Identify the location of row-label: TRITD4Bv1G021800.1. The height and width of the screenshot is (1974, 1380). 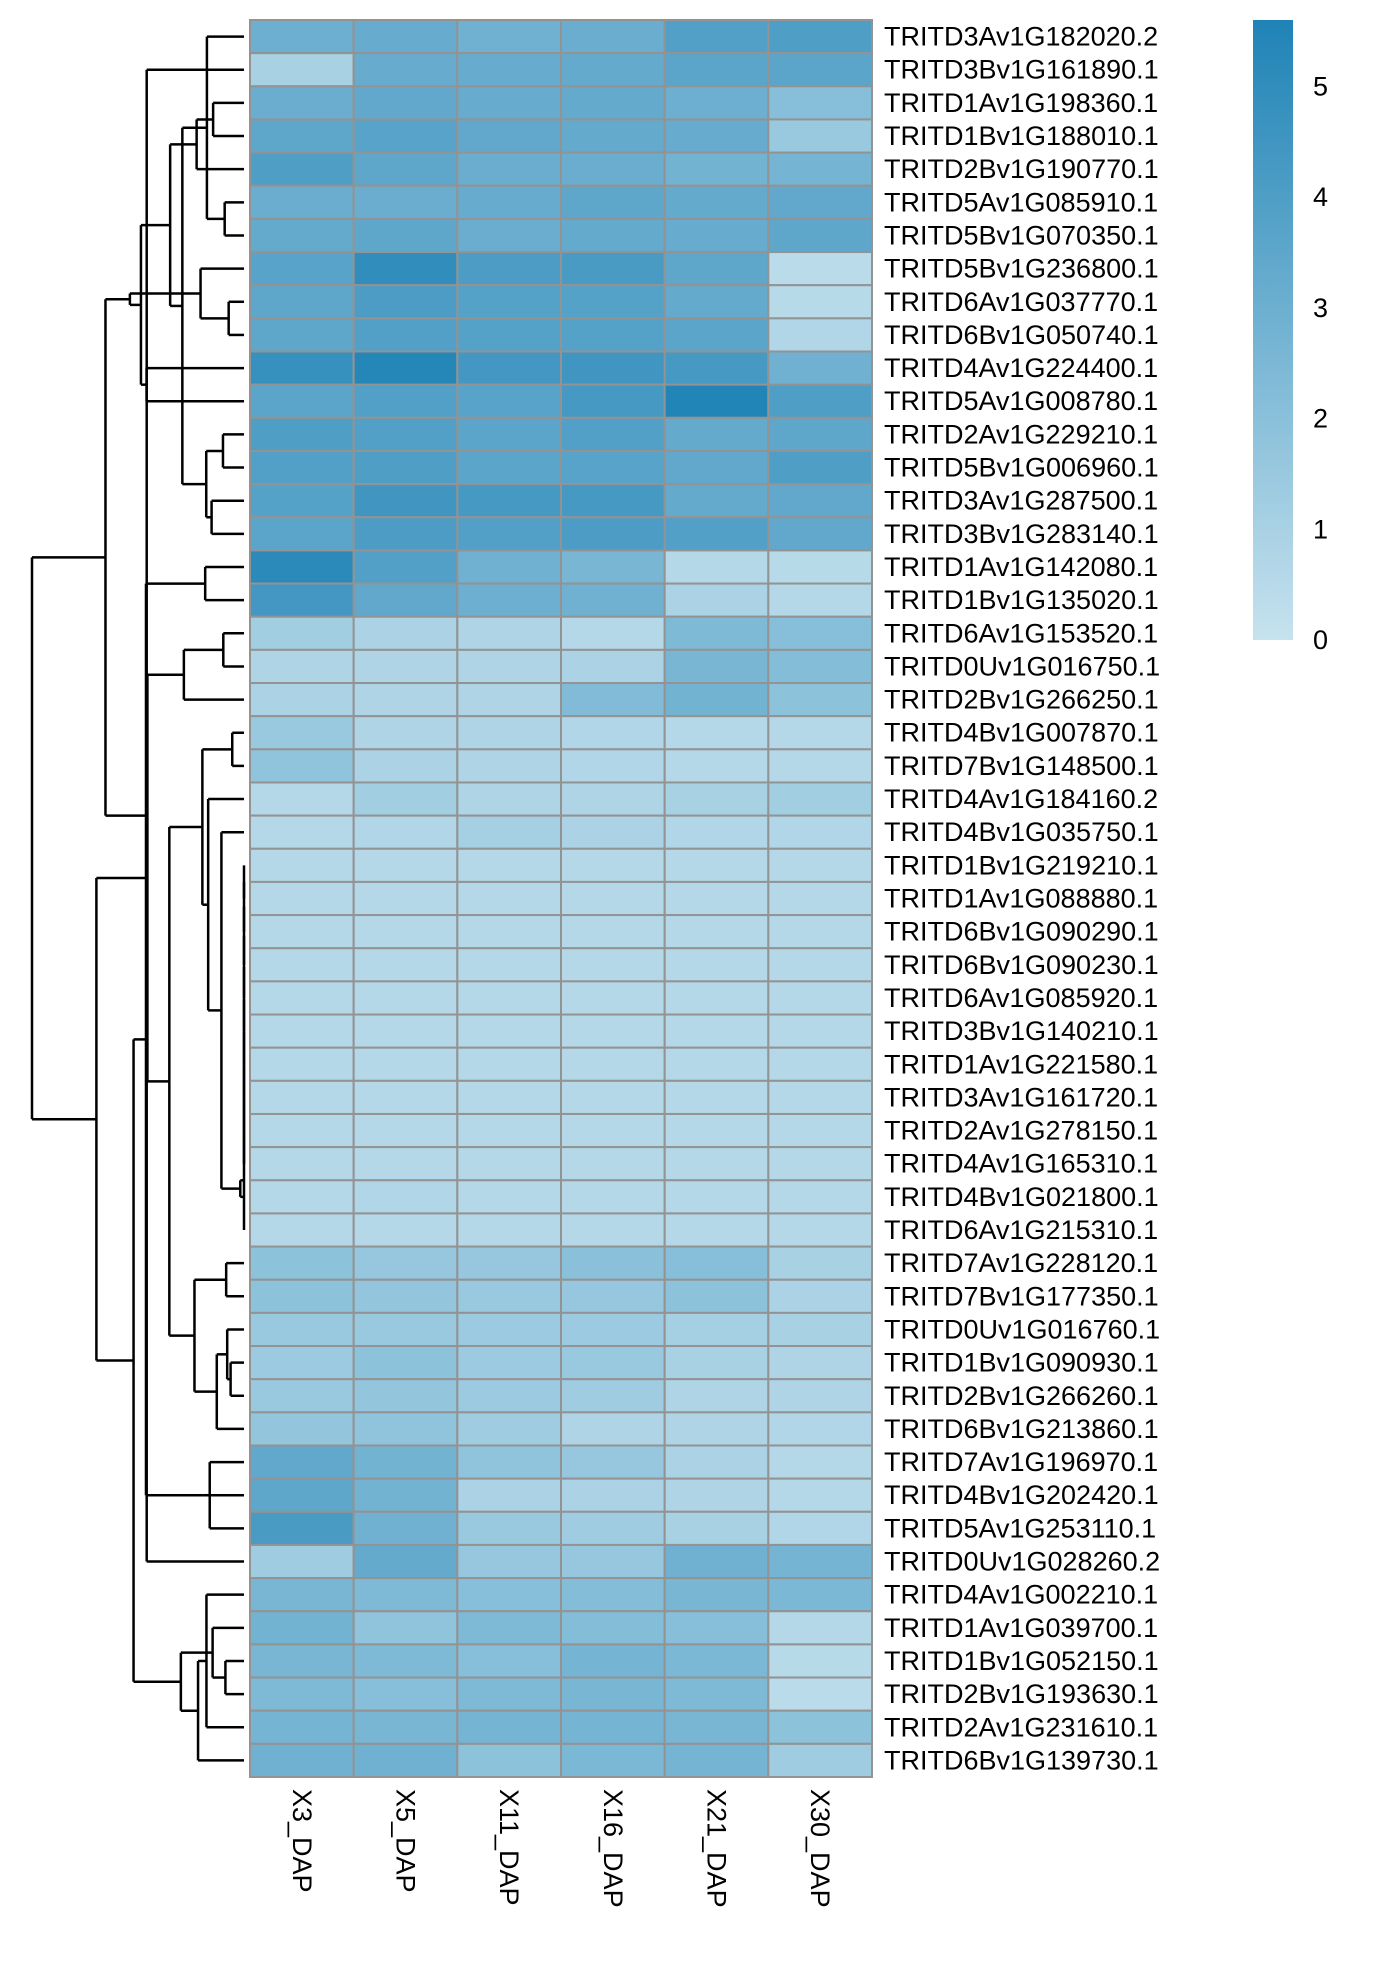
(1021, 1197).